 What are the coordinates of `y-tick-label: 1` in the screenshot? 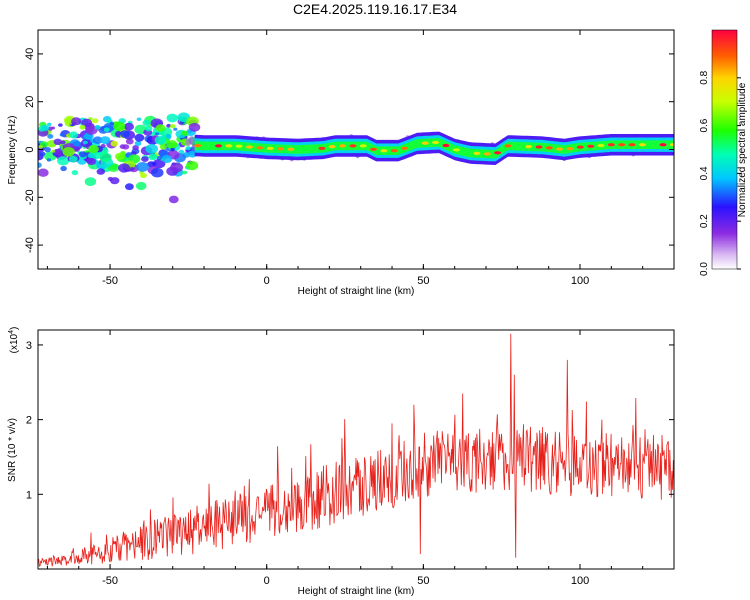 It's located at (29, 495).